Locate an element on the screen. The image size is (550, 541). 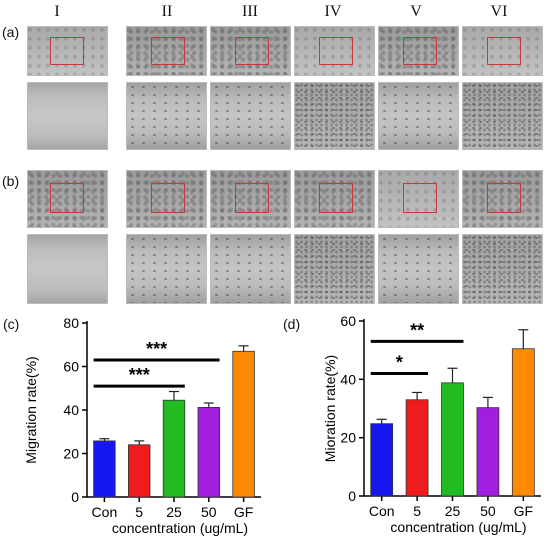
chart-panel-label-c: (c) is located at coordinates (11, 324).